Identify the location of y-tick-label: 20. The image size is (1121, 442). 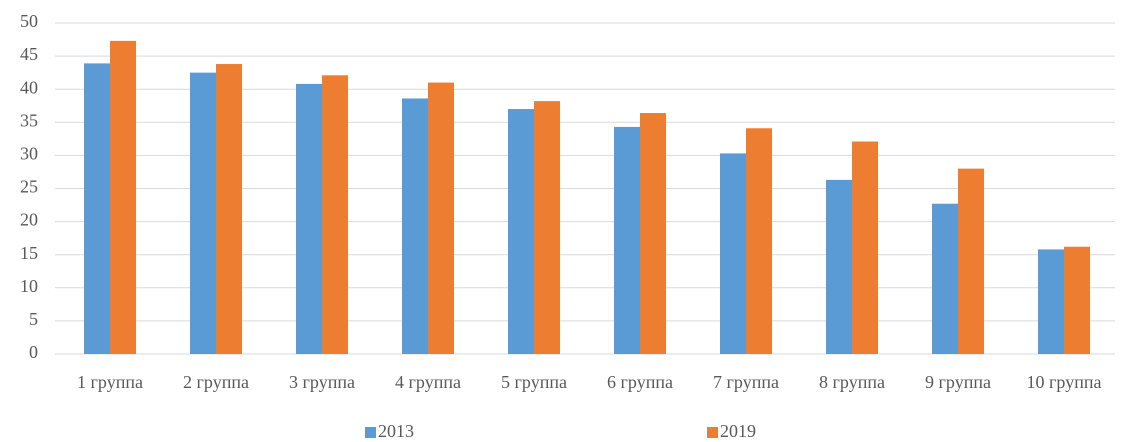
(29, 220).